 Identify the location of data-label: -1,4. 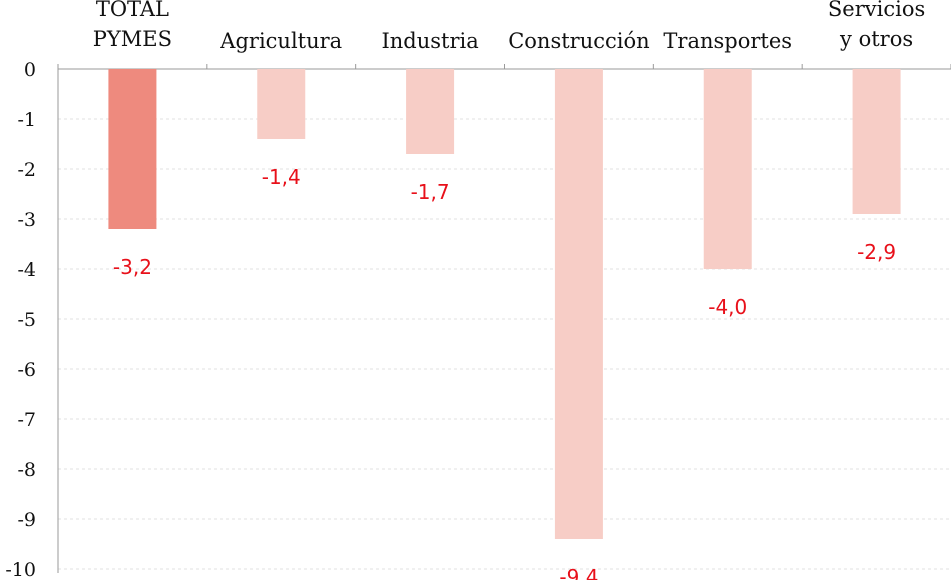
(281, 177).